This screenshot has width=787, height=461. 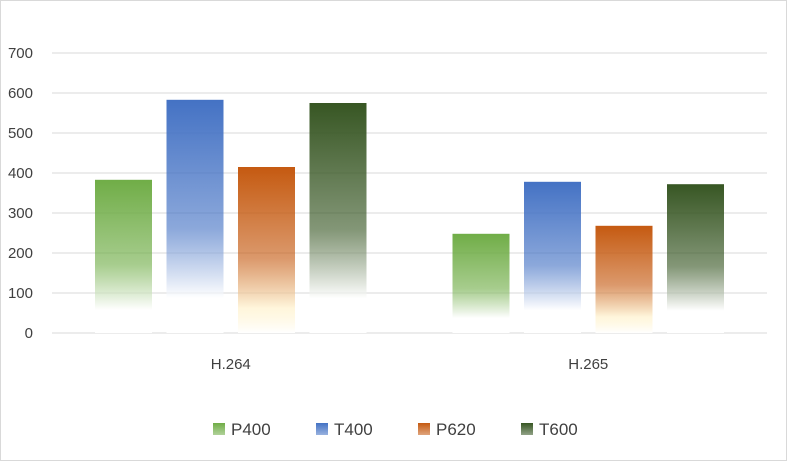 What do you see at coordinates (424, 429) in the screenshot?
I see `legend-swatch-p620` at bounding box center [424, 429].